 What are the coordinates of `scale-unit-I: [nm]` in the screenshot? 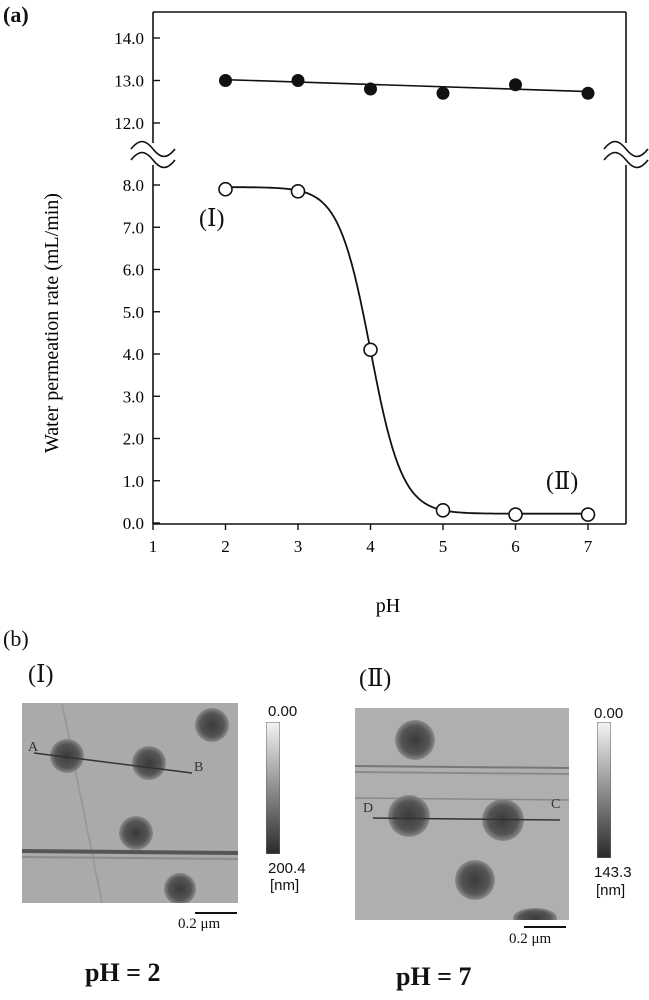 It's located at (285, 885).